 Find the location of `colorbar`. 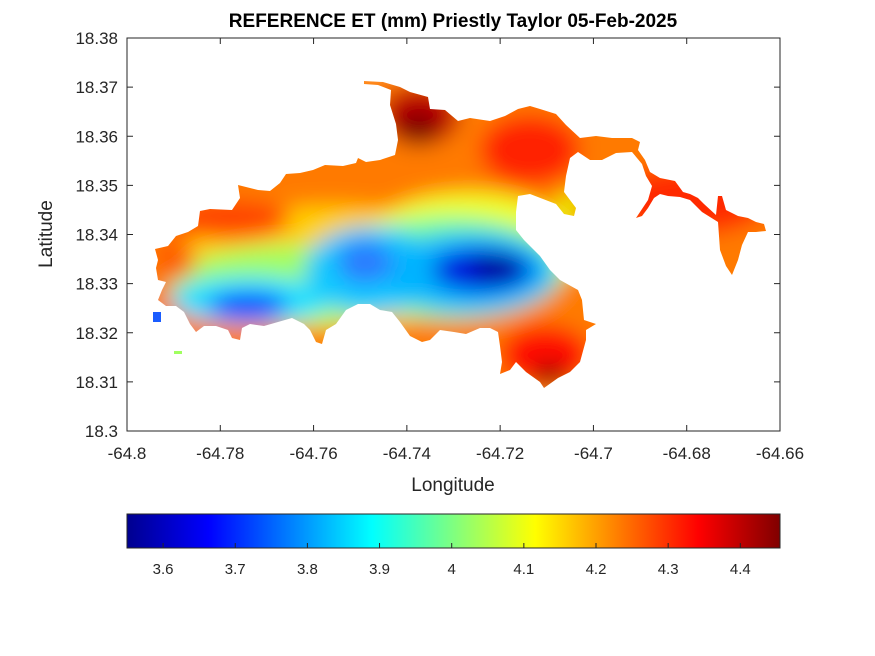

colorbar is located at coordinates (453, 531).